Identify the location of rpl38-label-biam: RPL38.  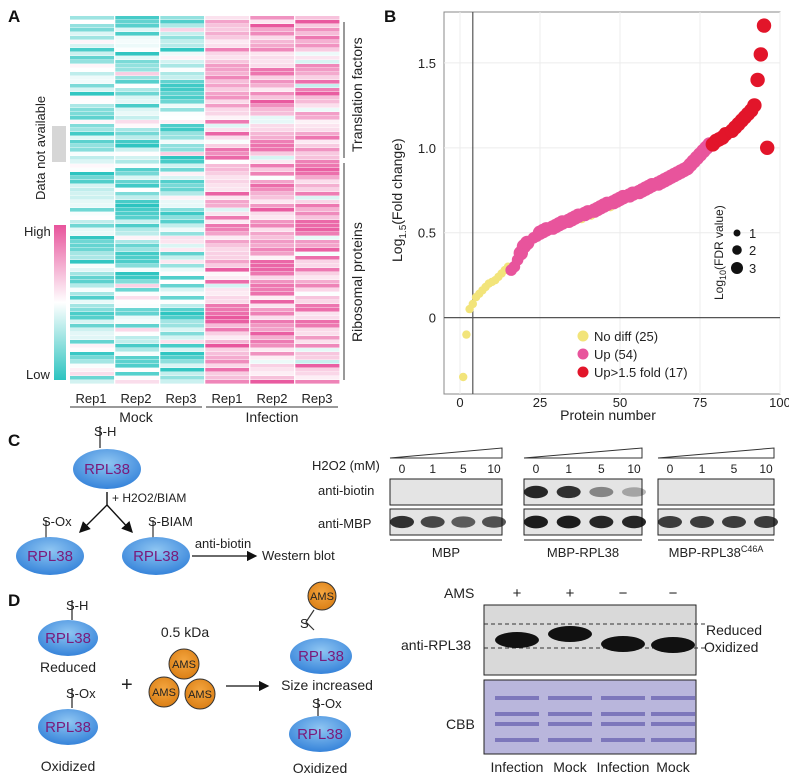
(156, 556).